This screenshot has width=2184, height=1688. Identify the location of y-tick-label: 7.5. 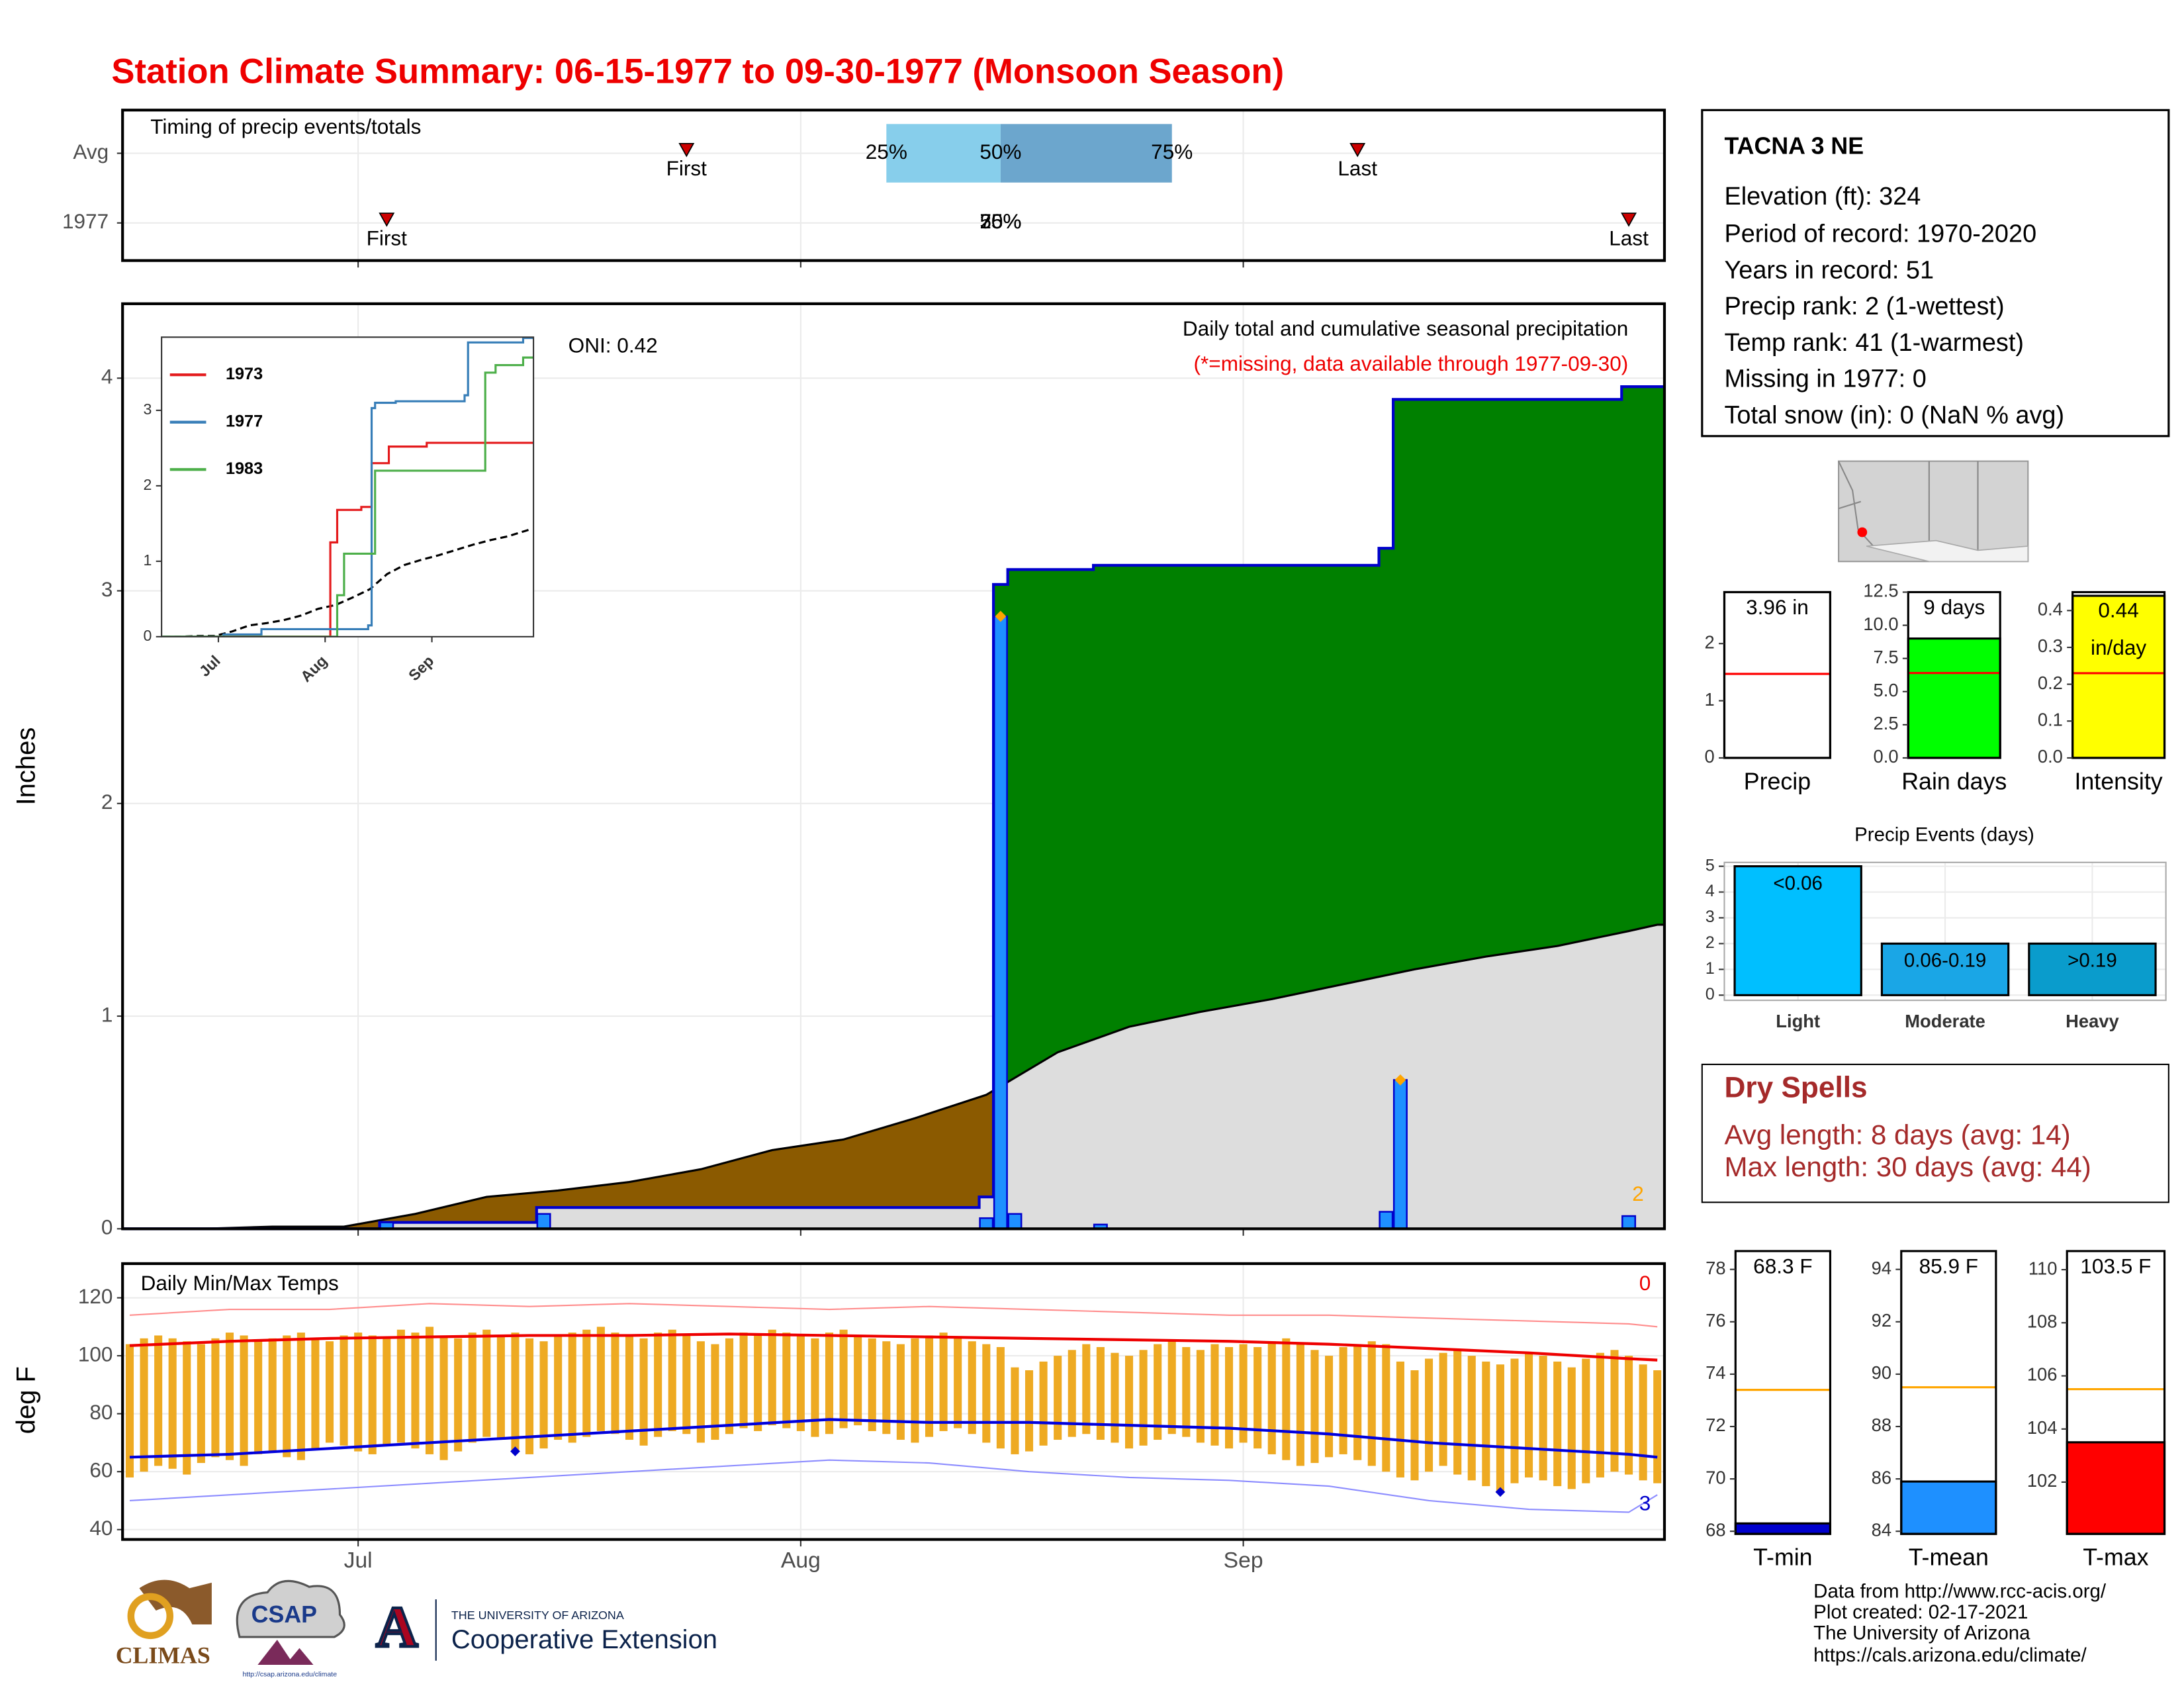
(1886, 657).